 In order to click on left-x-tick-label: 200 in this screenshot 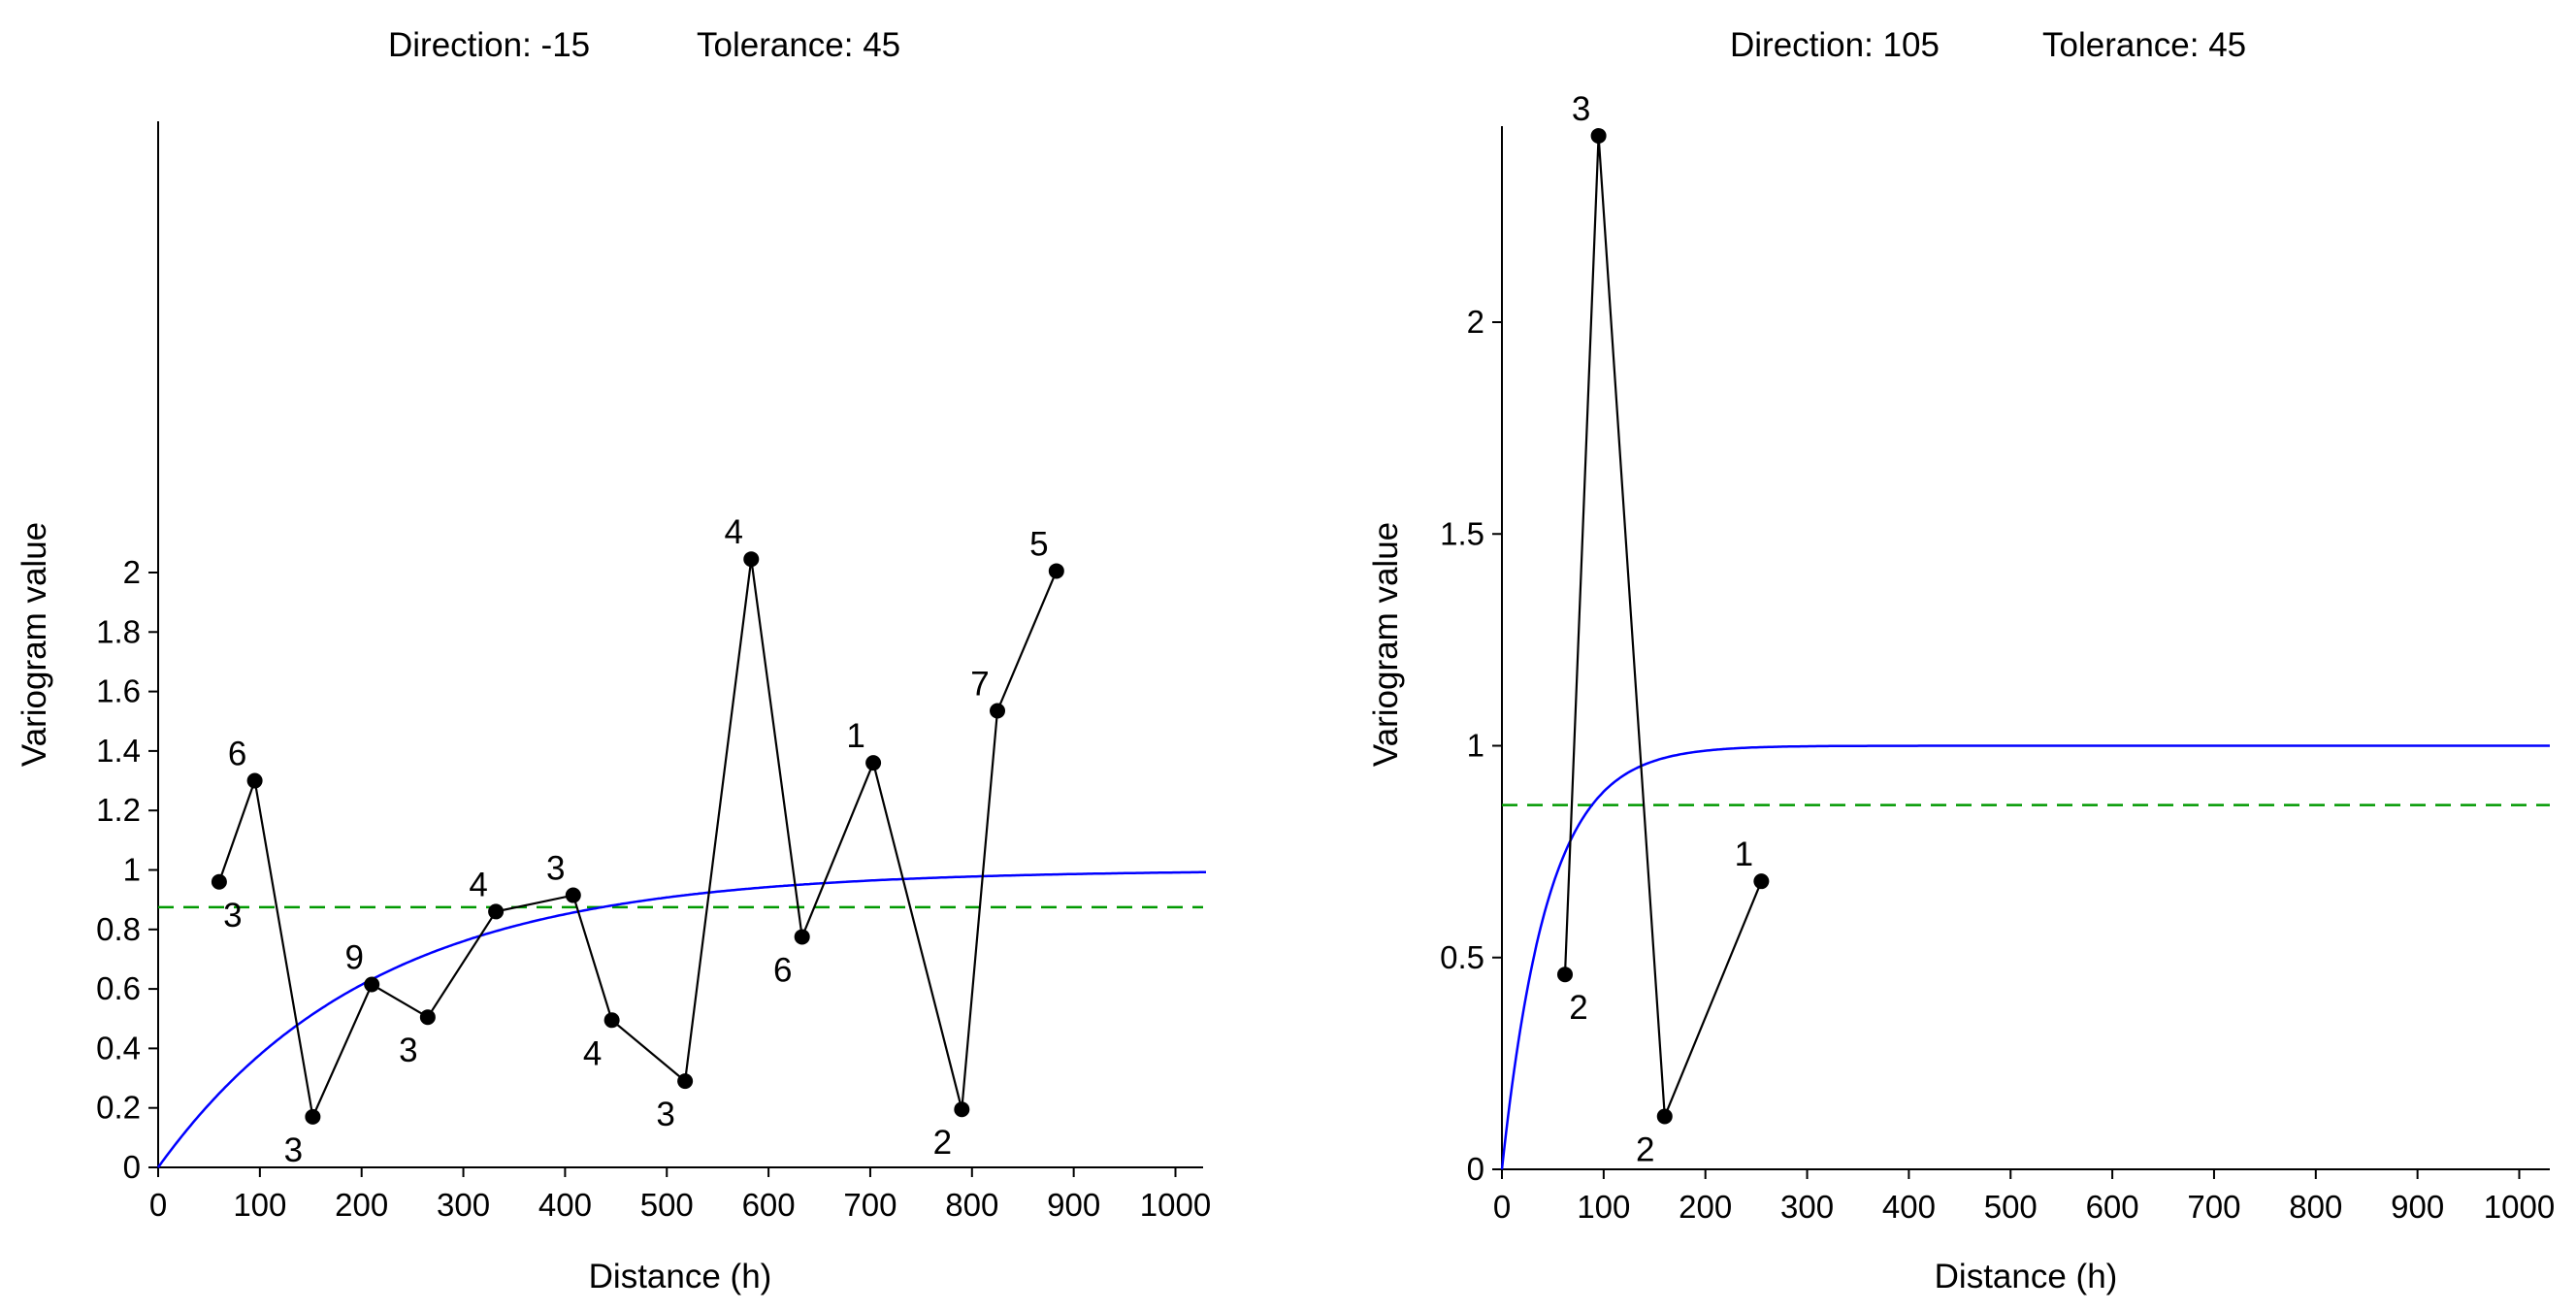, I will do `click(361, 1205)`.